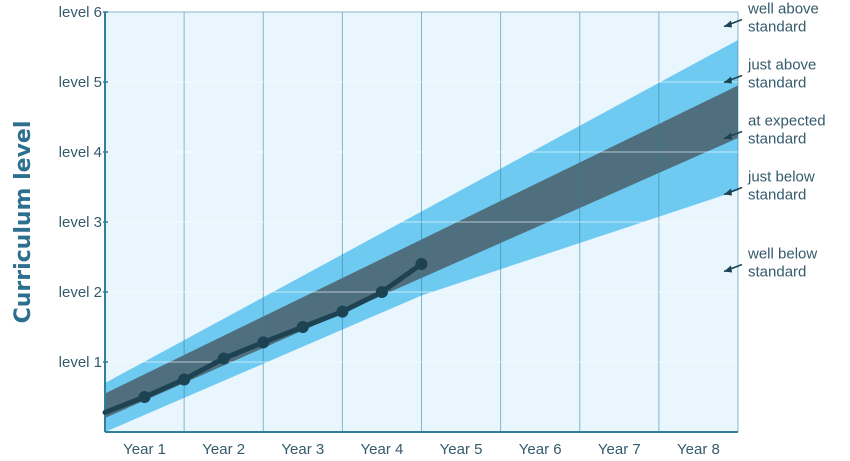 This screenshot has height=461, width=850. I want to click on y-tick-label: level 6, so click(80, 12).